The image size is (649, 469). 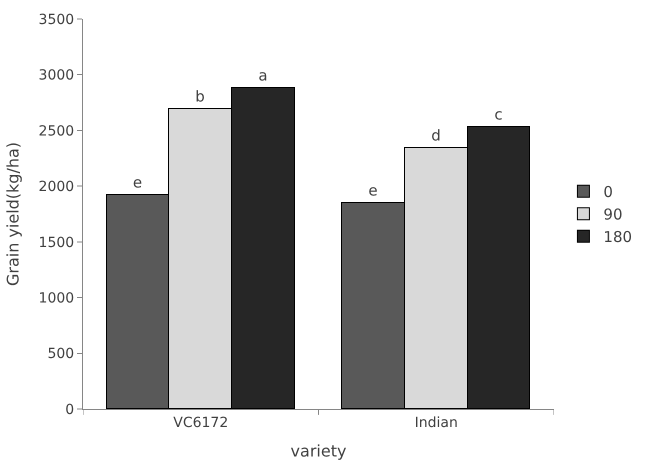 What do you see at coordinates (56, 242) in the screenshot?
I see `y-tick-label: 1500` at bounding box center [56, 242].